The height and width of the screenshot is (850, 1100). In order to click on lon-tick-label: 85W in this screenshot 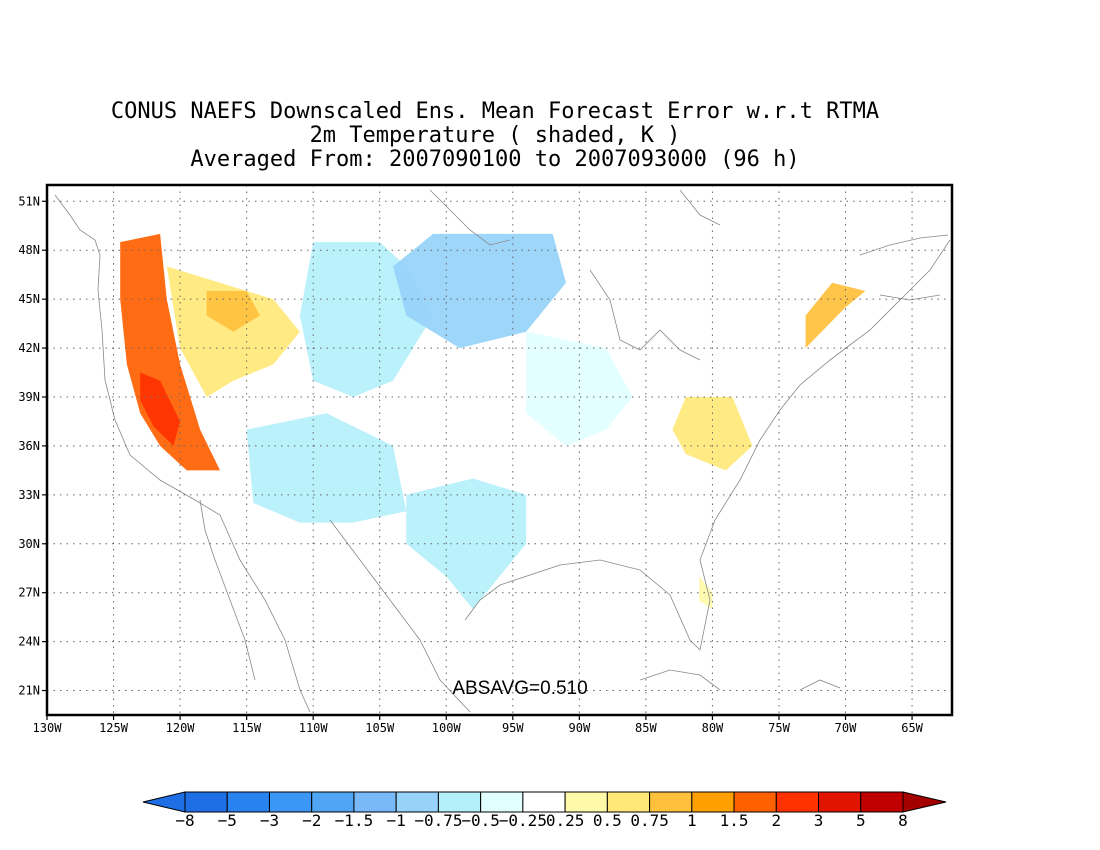, I will do `click(646, 728)`.